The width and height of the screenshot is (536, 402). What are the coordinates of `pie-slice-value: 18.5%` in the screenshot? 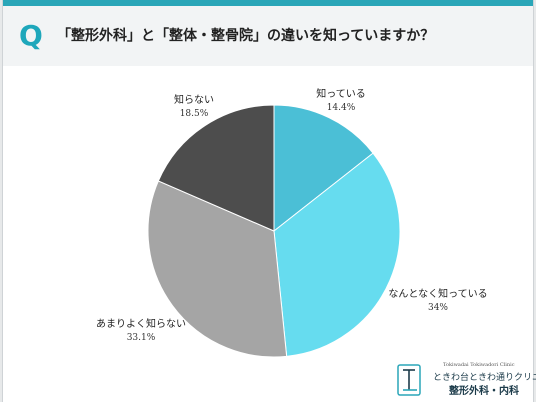 It's located at (194, 114).